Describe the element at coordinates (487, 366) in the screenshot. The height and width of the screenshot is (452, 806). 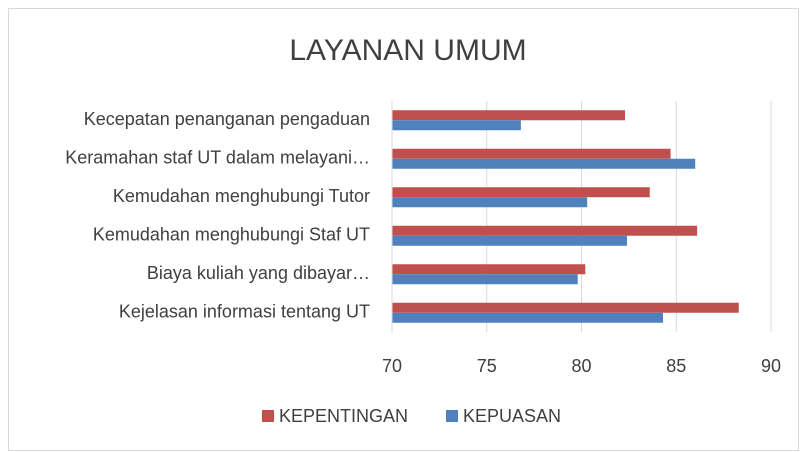
I see `x-tick-label: 75` at that location.